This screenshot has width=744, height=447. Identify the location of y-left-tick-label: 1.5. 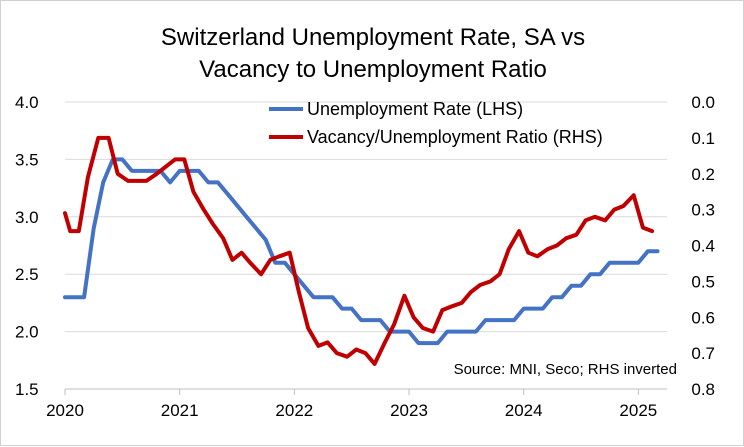
(27, 389).